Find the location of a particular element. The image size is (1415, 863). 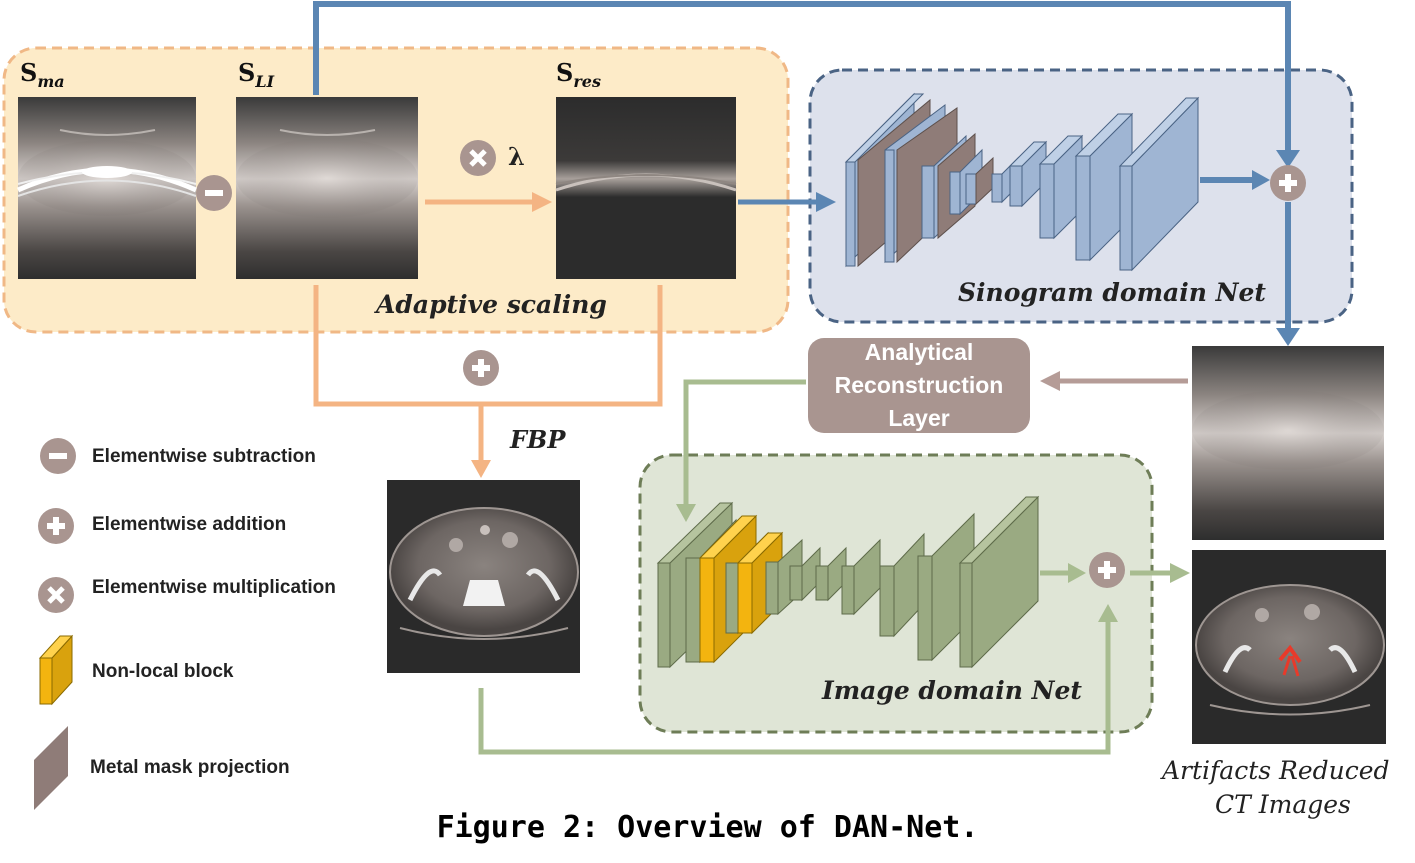

fbp-skip-connection is located at coordinates (794, 686).